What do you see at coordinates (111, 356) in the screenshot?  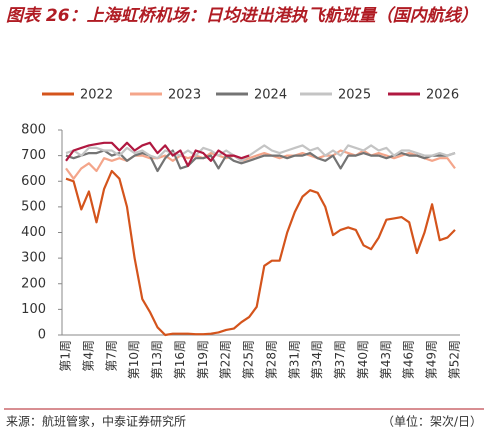 I see `x-tick-label: 第7周` at bounding box center [111, 356].